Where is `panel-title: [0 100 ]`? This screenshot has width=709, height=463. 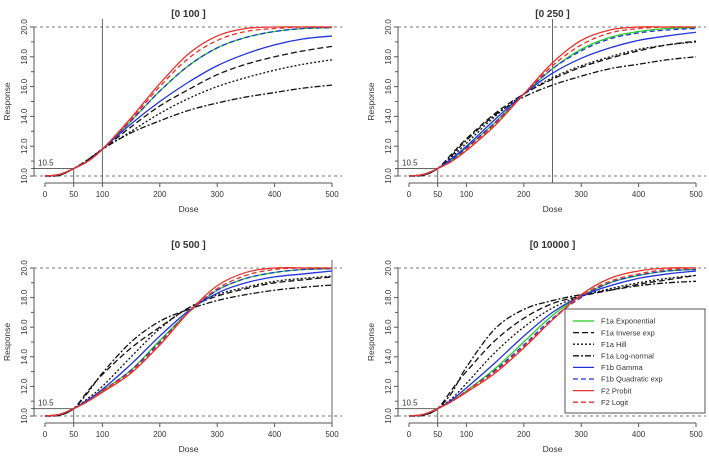 panel-title: [0 100 ] is located at coordinates (188, 14).